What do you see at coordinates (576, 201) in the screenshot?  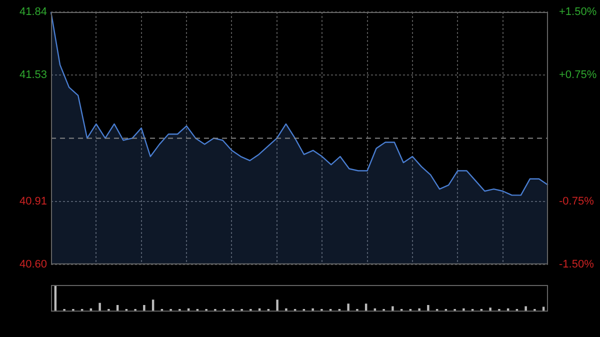 I see `y2-tick-label: -0.75%` at bounding box center [576, 201].